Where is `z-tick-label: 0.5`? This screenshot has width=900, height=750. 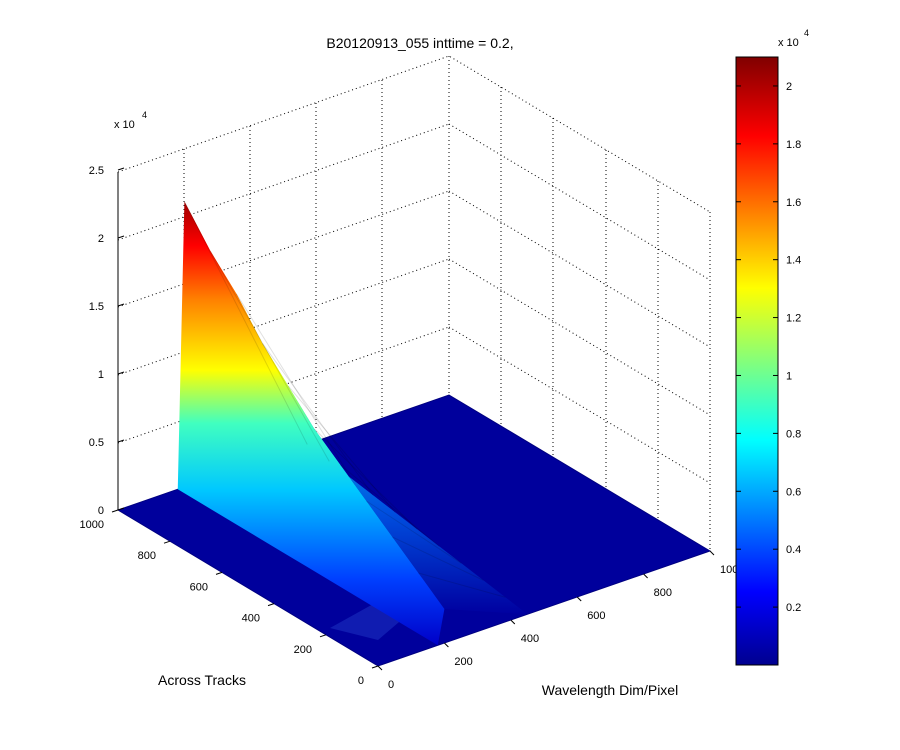
z-tick-label: 0.5 is located at coordinates (96, 443).